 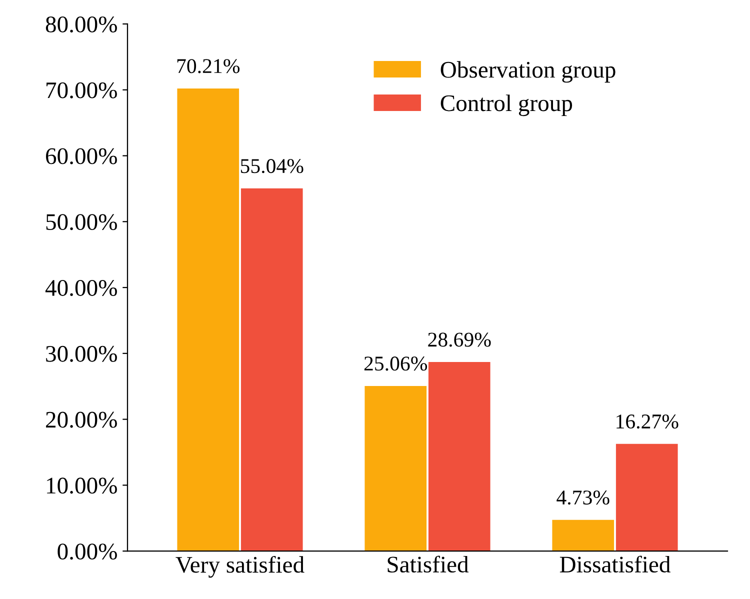 I want to click on y-tick-label: 70.00%, so click(x=81, y=90).